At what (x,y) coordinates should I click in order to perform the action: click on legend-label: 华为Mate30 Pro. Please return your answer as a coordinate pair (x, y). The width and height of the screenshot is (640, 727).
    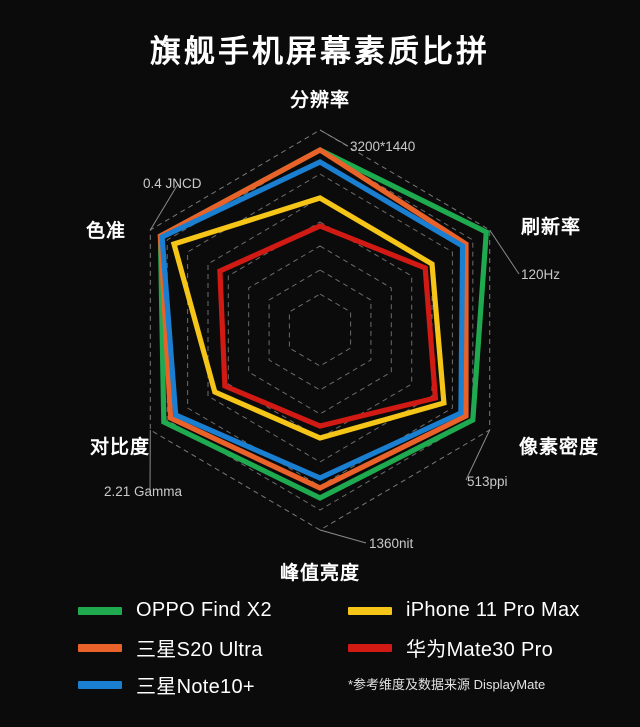
    Looking at the image, I should click on (479, 650).